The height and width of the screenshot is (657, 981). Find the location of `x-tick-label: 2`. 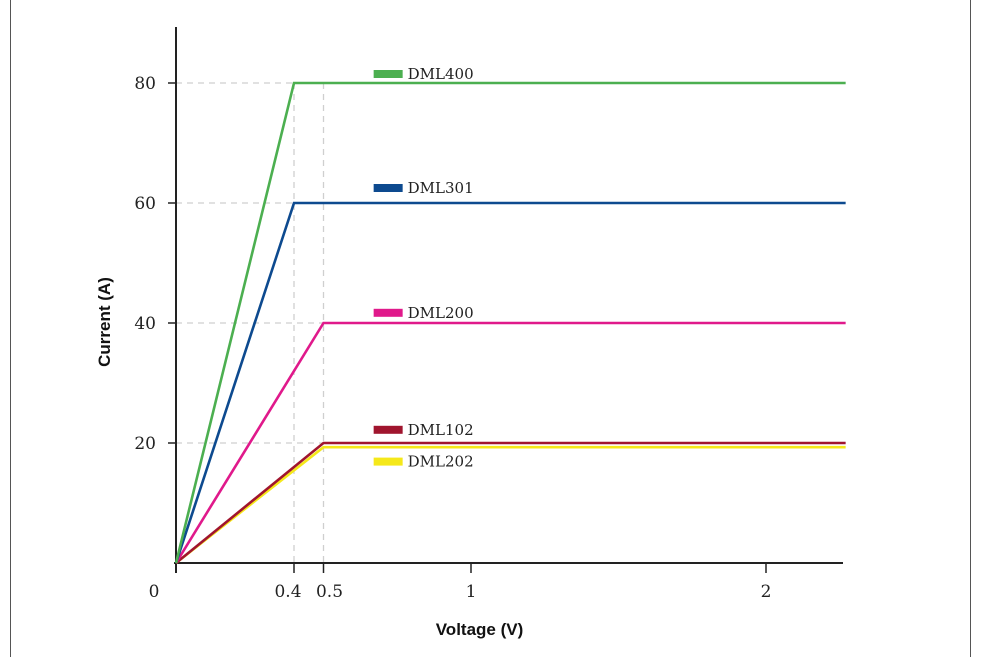

x-tick-label: 2 is located at coordinates (766, 592).